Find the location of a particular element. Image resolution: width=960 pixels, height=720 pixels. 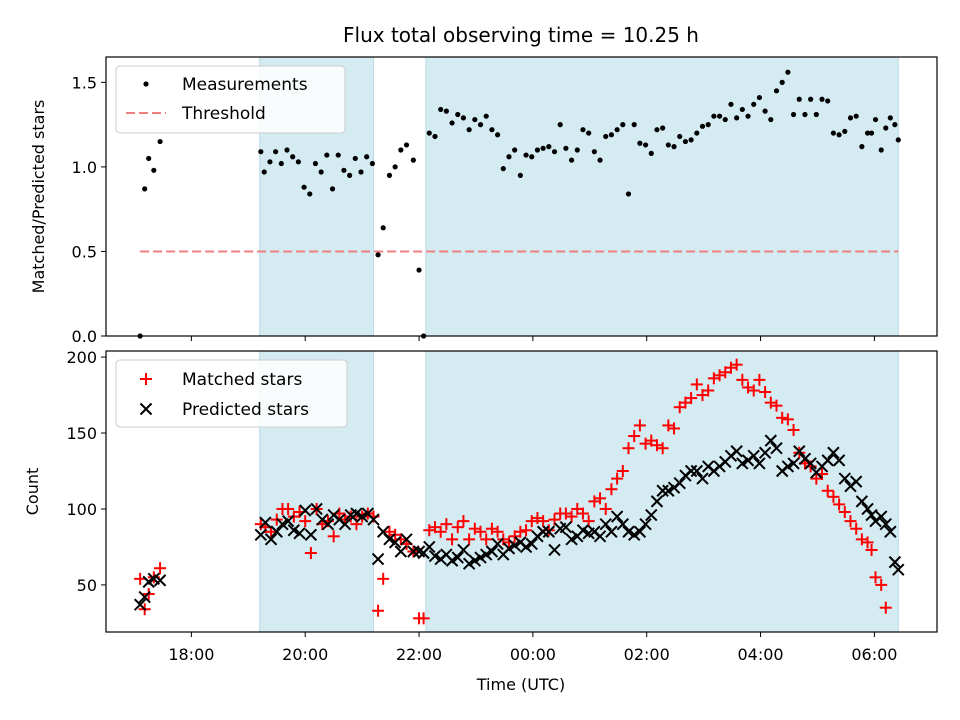

ratio-y-ticks: 0.0 0.5 1.0 1.5 is located at coordinates (89, 209).